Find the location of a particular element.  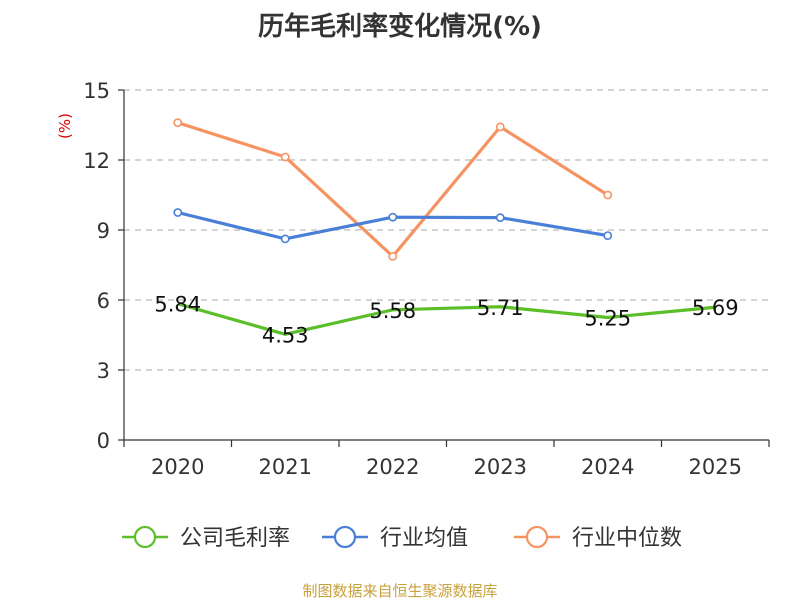

y-tick-label: 6 is located at coordinates (103, 301).